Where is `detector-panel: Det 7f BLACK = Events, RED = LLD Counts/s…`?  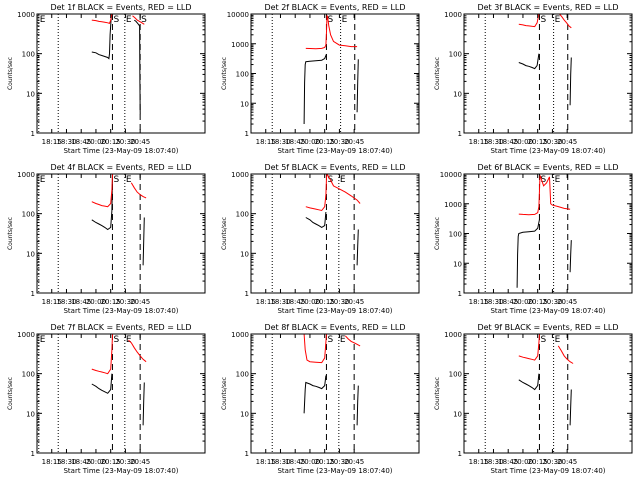
detector-panel: Det 7f BLACK = Events, RED = LLD Counts/s… is located at coordinates (106, 399).